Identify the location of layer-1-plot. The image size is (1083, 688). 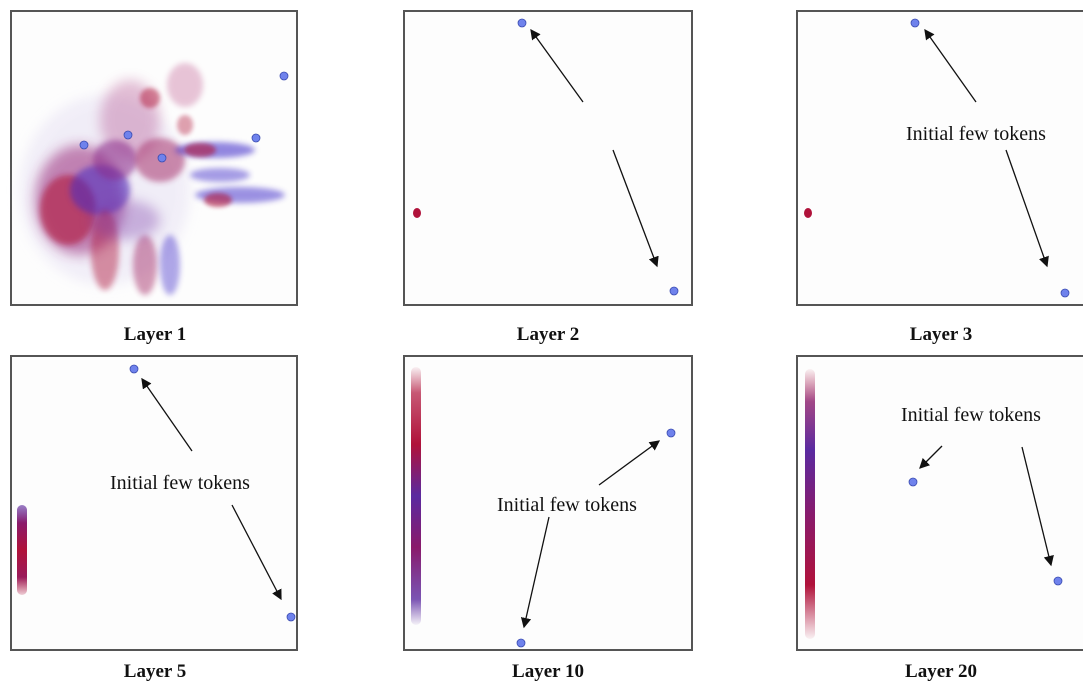
(154, 158).